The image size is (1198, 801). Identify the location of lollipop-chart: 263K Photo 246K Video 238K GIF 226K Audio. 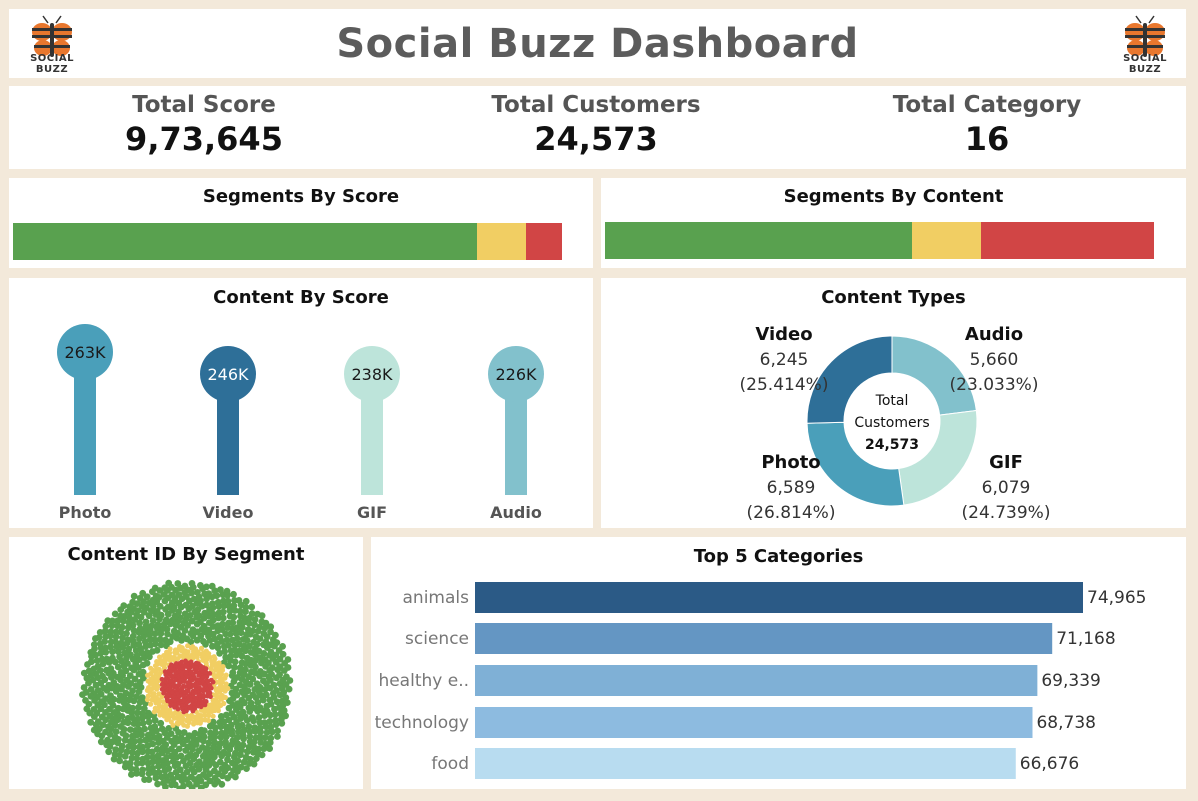
(300, 423).